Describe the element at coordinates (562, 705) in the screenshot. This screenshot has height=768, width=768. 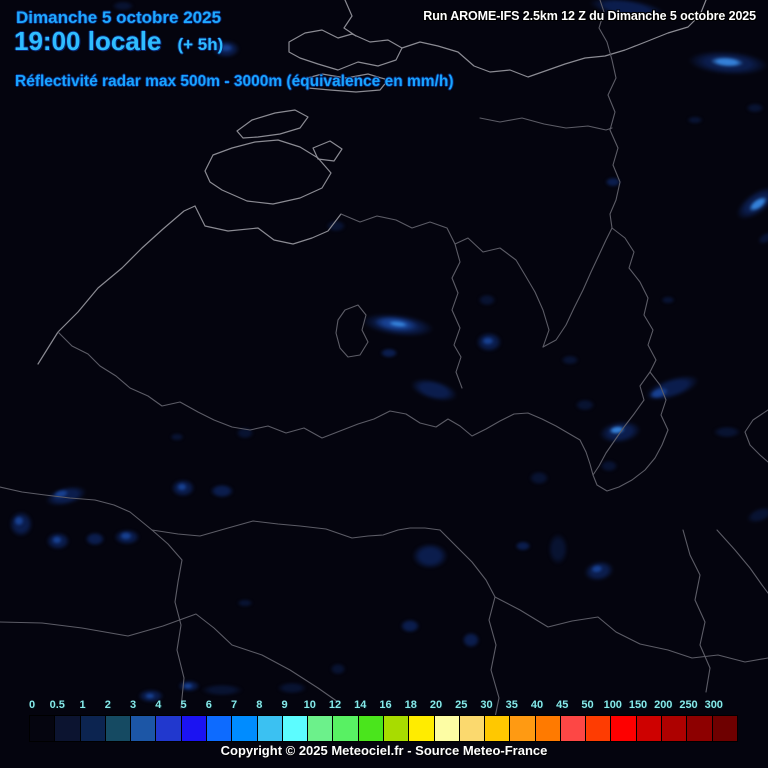
I see `legend-label: 45` at that location.